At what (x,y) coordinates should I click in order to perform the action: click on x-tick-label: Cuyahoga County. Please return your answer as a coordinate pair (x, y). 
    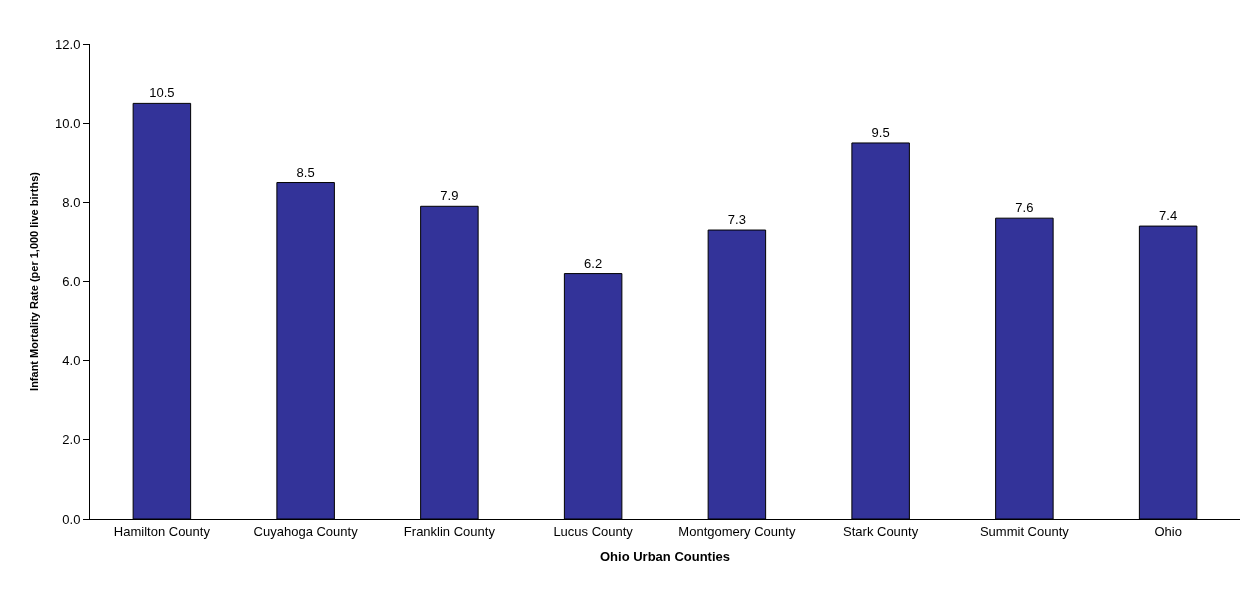
    Looking at the image, I should click on (306, 531).